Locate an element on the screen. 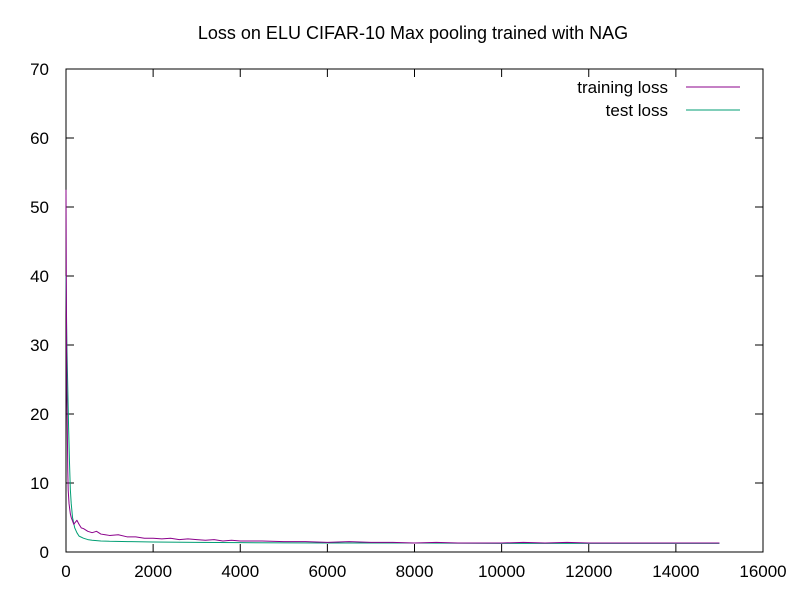 The height and width of the screenshot is (600, 800). legend-label-test-loss: test loss is located at coordinates (637, 110).